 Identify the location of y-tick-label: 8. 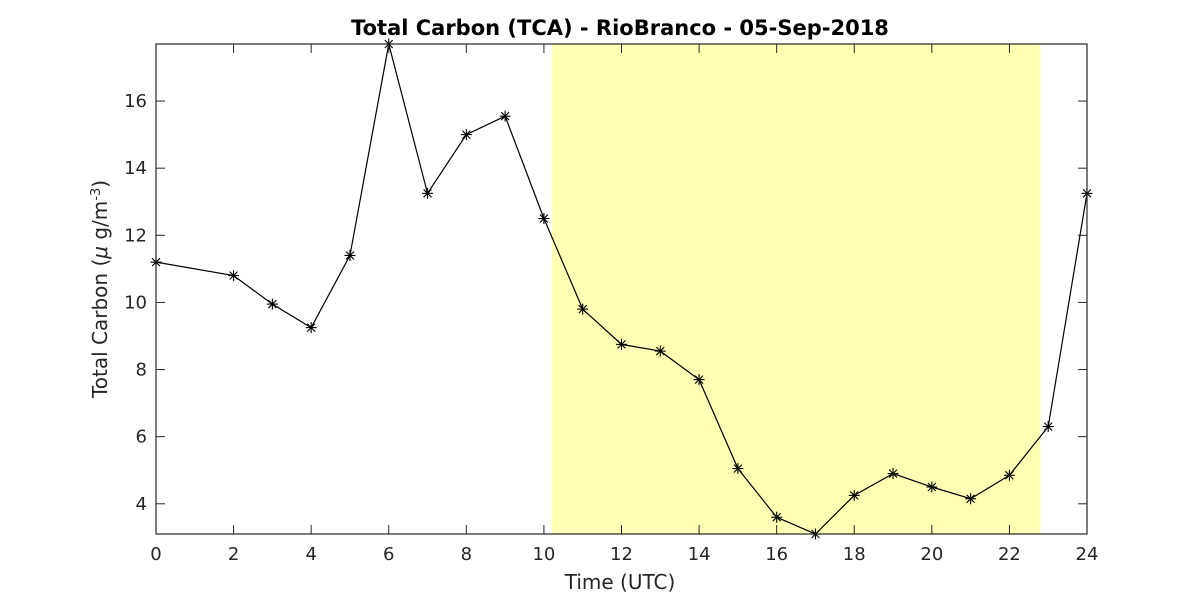
(141, 370).